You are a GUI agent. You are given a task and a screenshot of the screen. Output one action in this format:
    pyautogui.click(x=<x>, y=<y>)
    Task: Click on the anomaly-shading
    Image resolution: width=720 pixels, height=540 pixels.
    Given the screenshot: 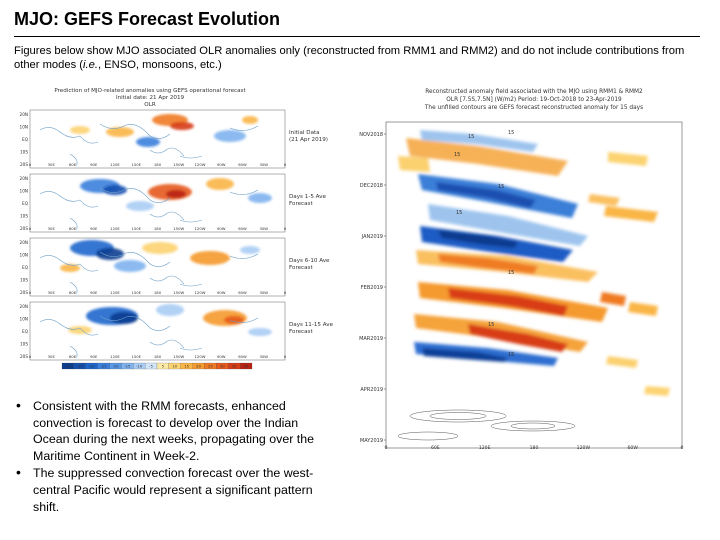 What is the action you would take?
    pyautogui.click(x=160, y=256)
    